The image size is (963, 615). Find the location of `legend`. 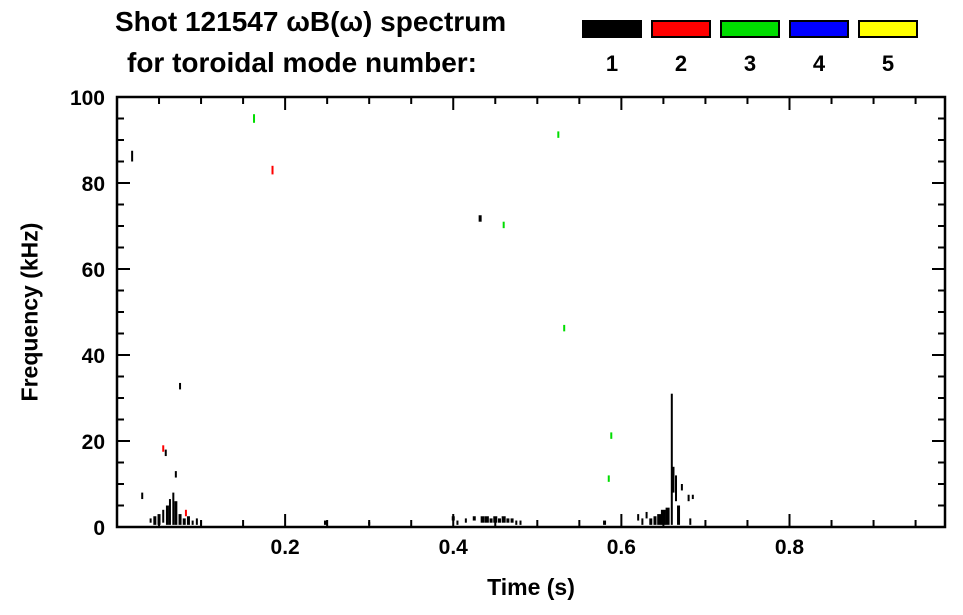

legend is located at coordinates (750, 29).